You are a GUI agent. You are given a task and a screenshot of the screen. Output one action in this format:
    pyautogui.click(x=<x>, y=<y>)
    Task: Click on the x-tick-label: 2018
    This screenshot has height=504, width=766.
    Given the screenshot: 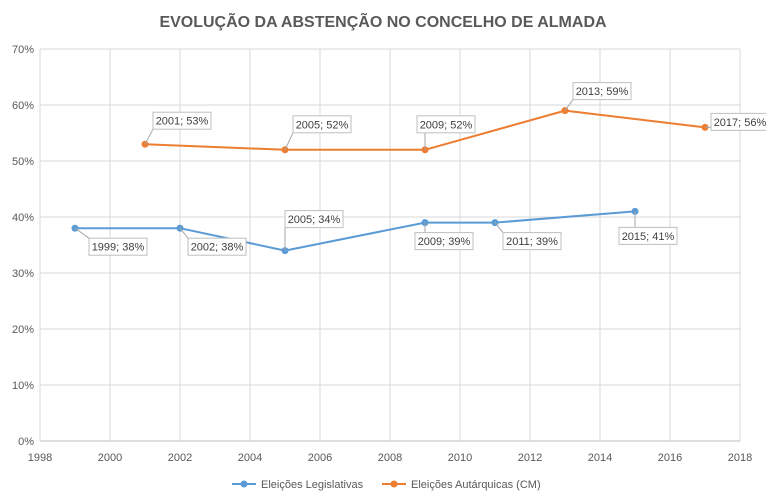 What is the action you would take?
    pyautogui.click(x=740, y=458)
    